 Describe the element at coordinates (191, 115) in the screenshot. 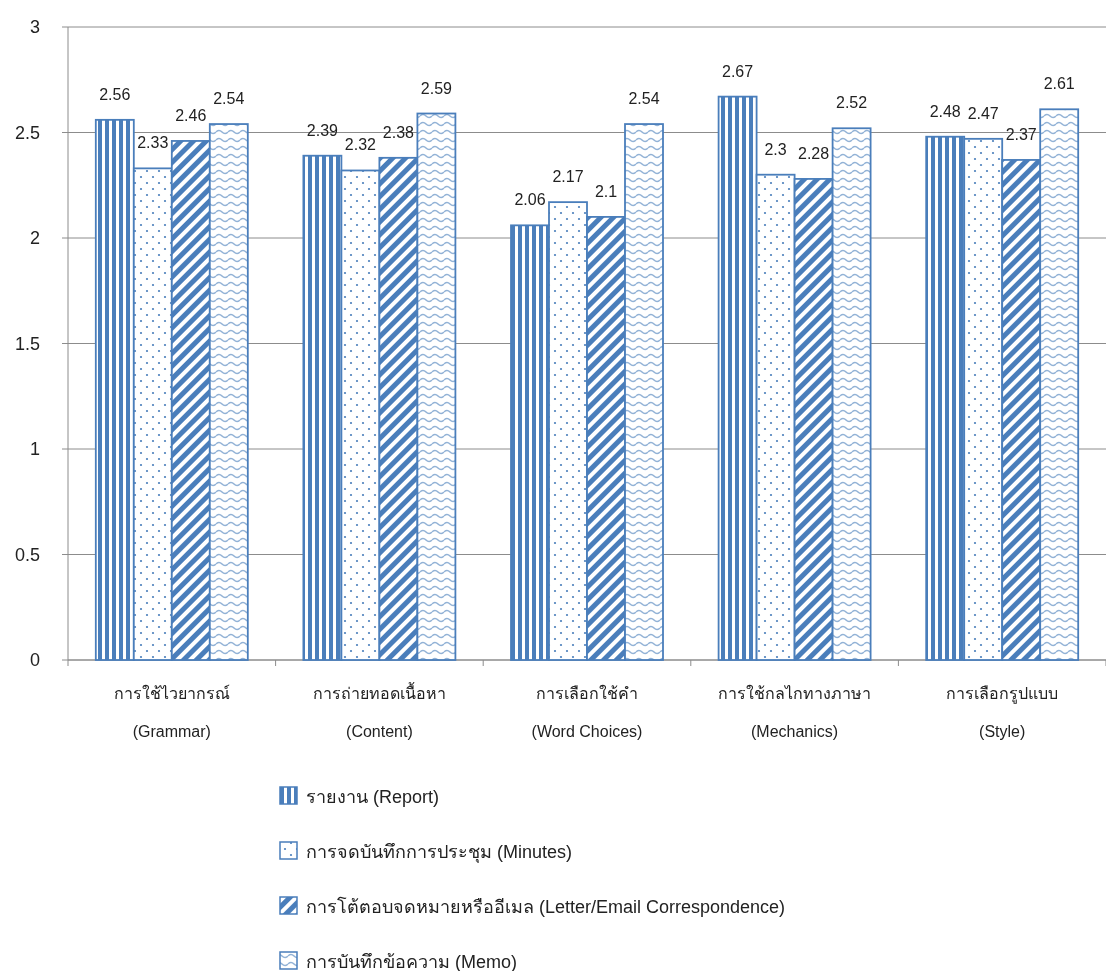

I see `data-label: 2.46` at that location.